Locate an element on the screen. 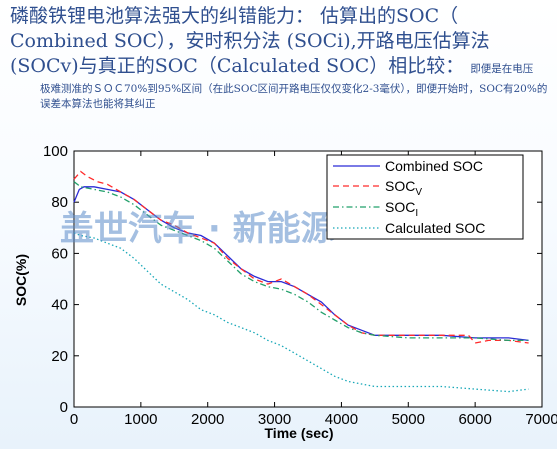 Image resolution: width=557 pixels, height=449 pixels. heading-line-3-small: 即便是在电压 is located at coordinates (502, 69).